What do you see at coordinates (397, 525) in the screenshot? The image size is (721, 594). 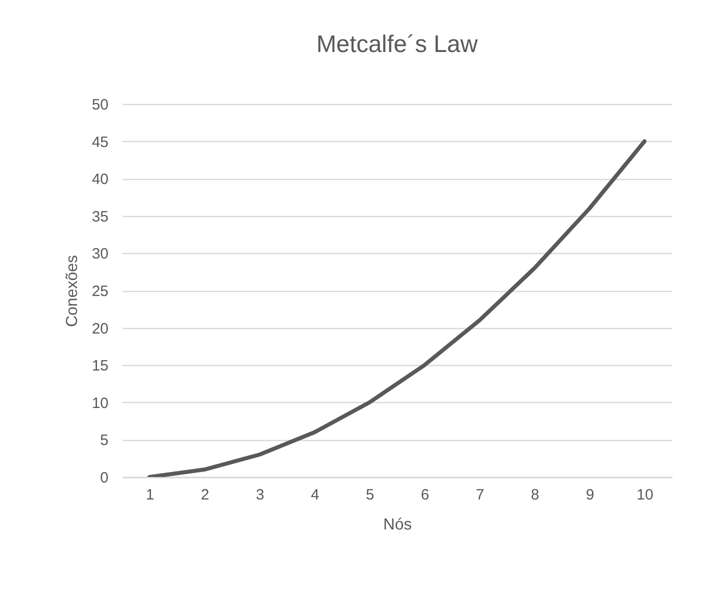 I see `x-axis-title: Nós` at bounding box center [397, 525].